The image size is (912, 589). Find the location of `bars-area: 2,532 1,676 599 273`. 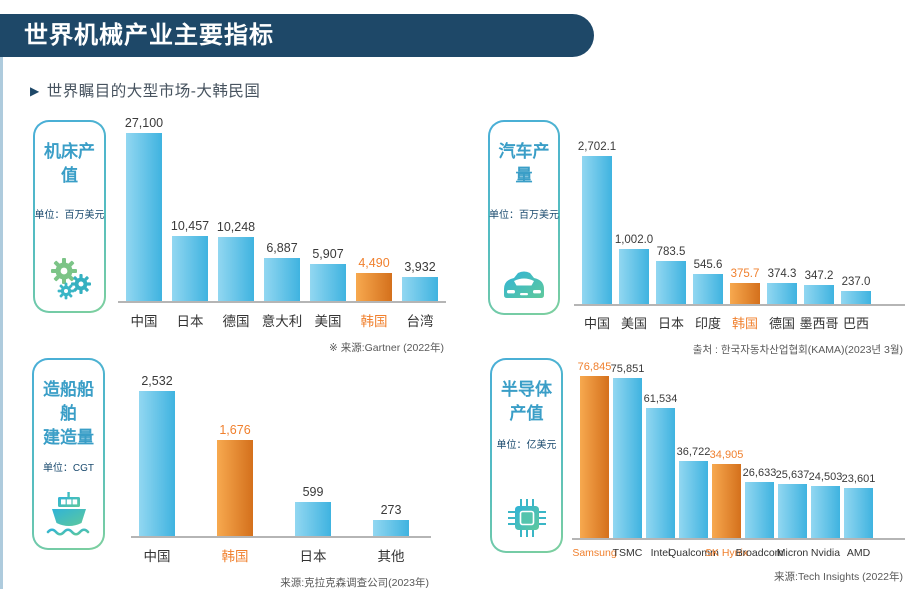

bars-area: 2,532 1,676 599 273 is located at coordinates (281, 447).